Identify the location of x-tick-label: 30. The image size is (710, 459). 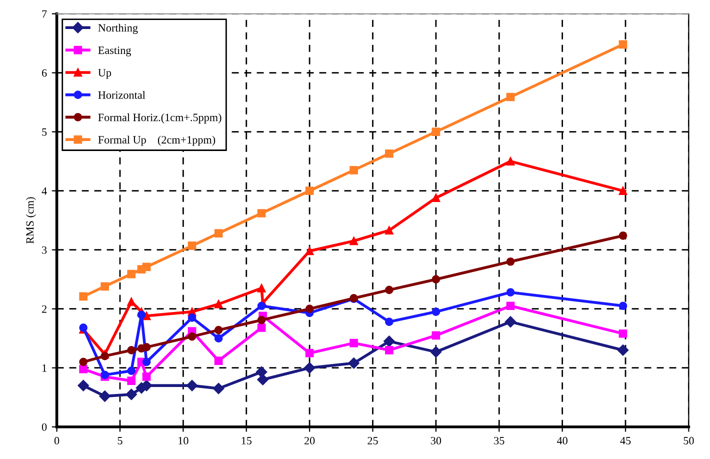
(436, 440).